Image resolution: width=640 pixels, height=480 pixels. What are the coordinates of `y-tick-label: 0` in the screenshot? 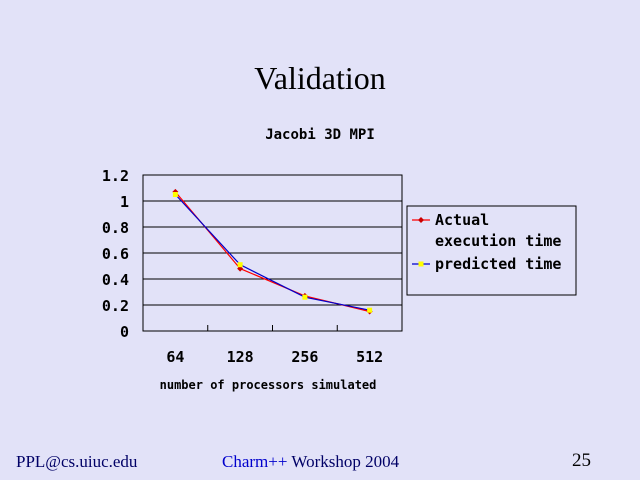 It's located at (124, 332).